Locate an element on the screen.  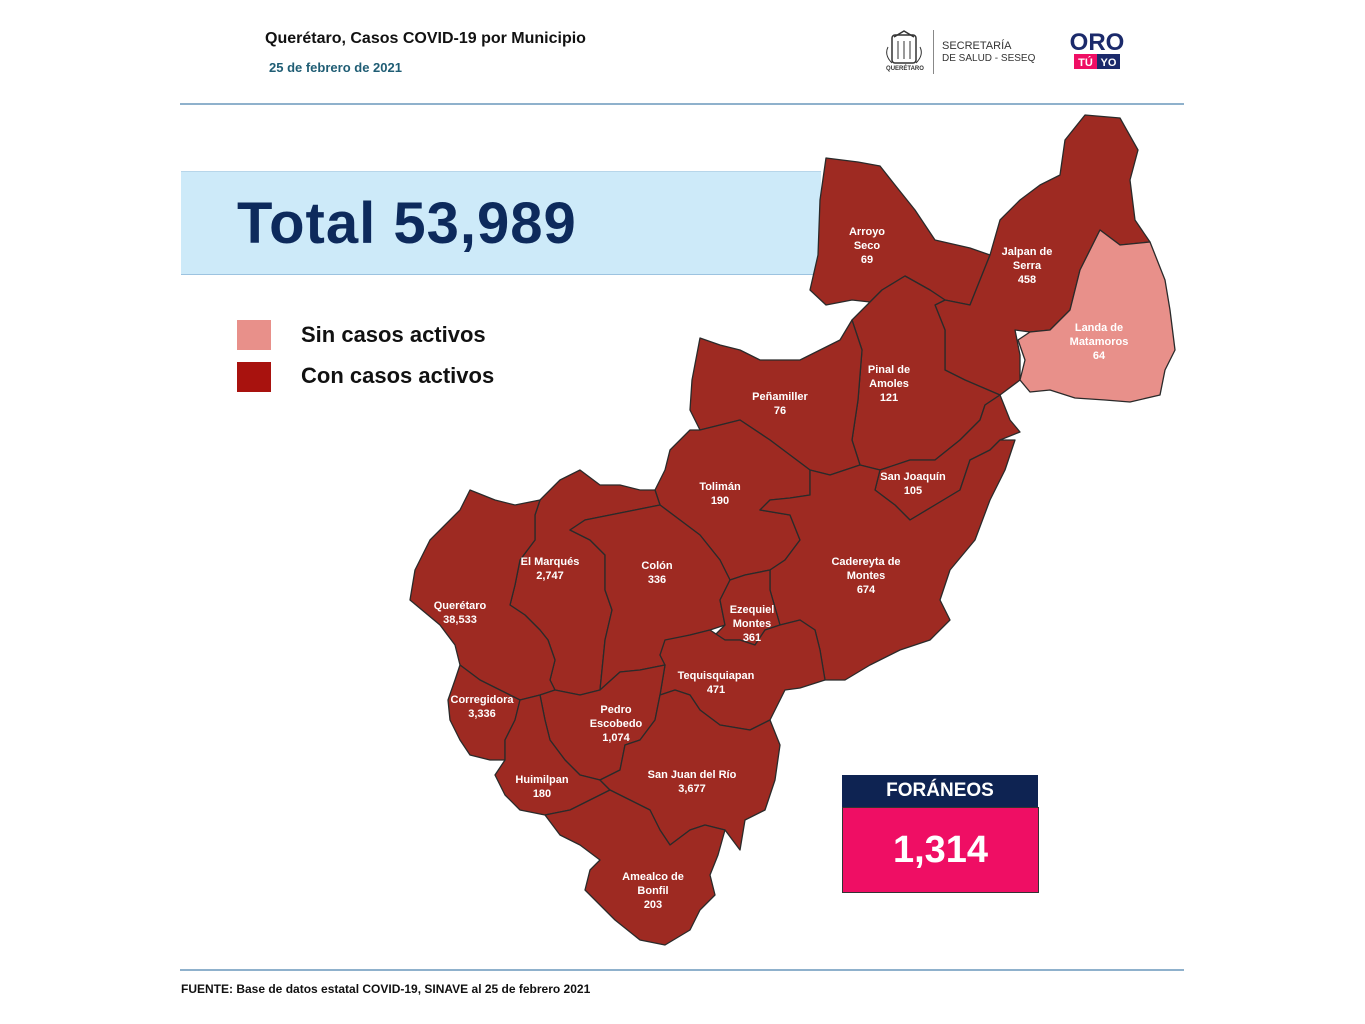
label-amealco-de-bonfil-name: Bonfil is located at coordinates (652, 891).